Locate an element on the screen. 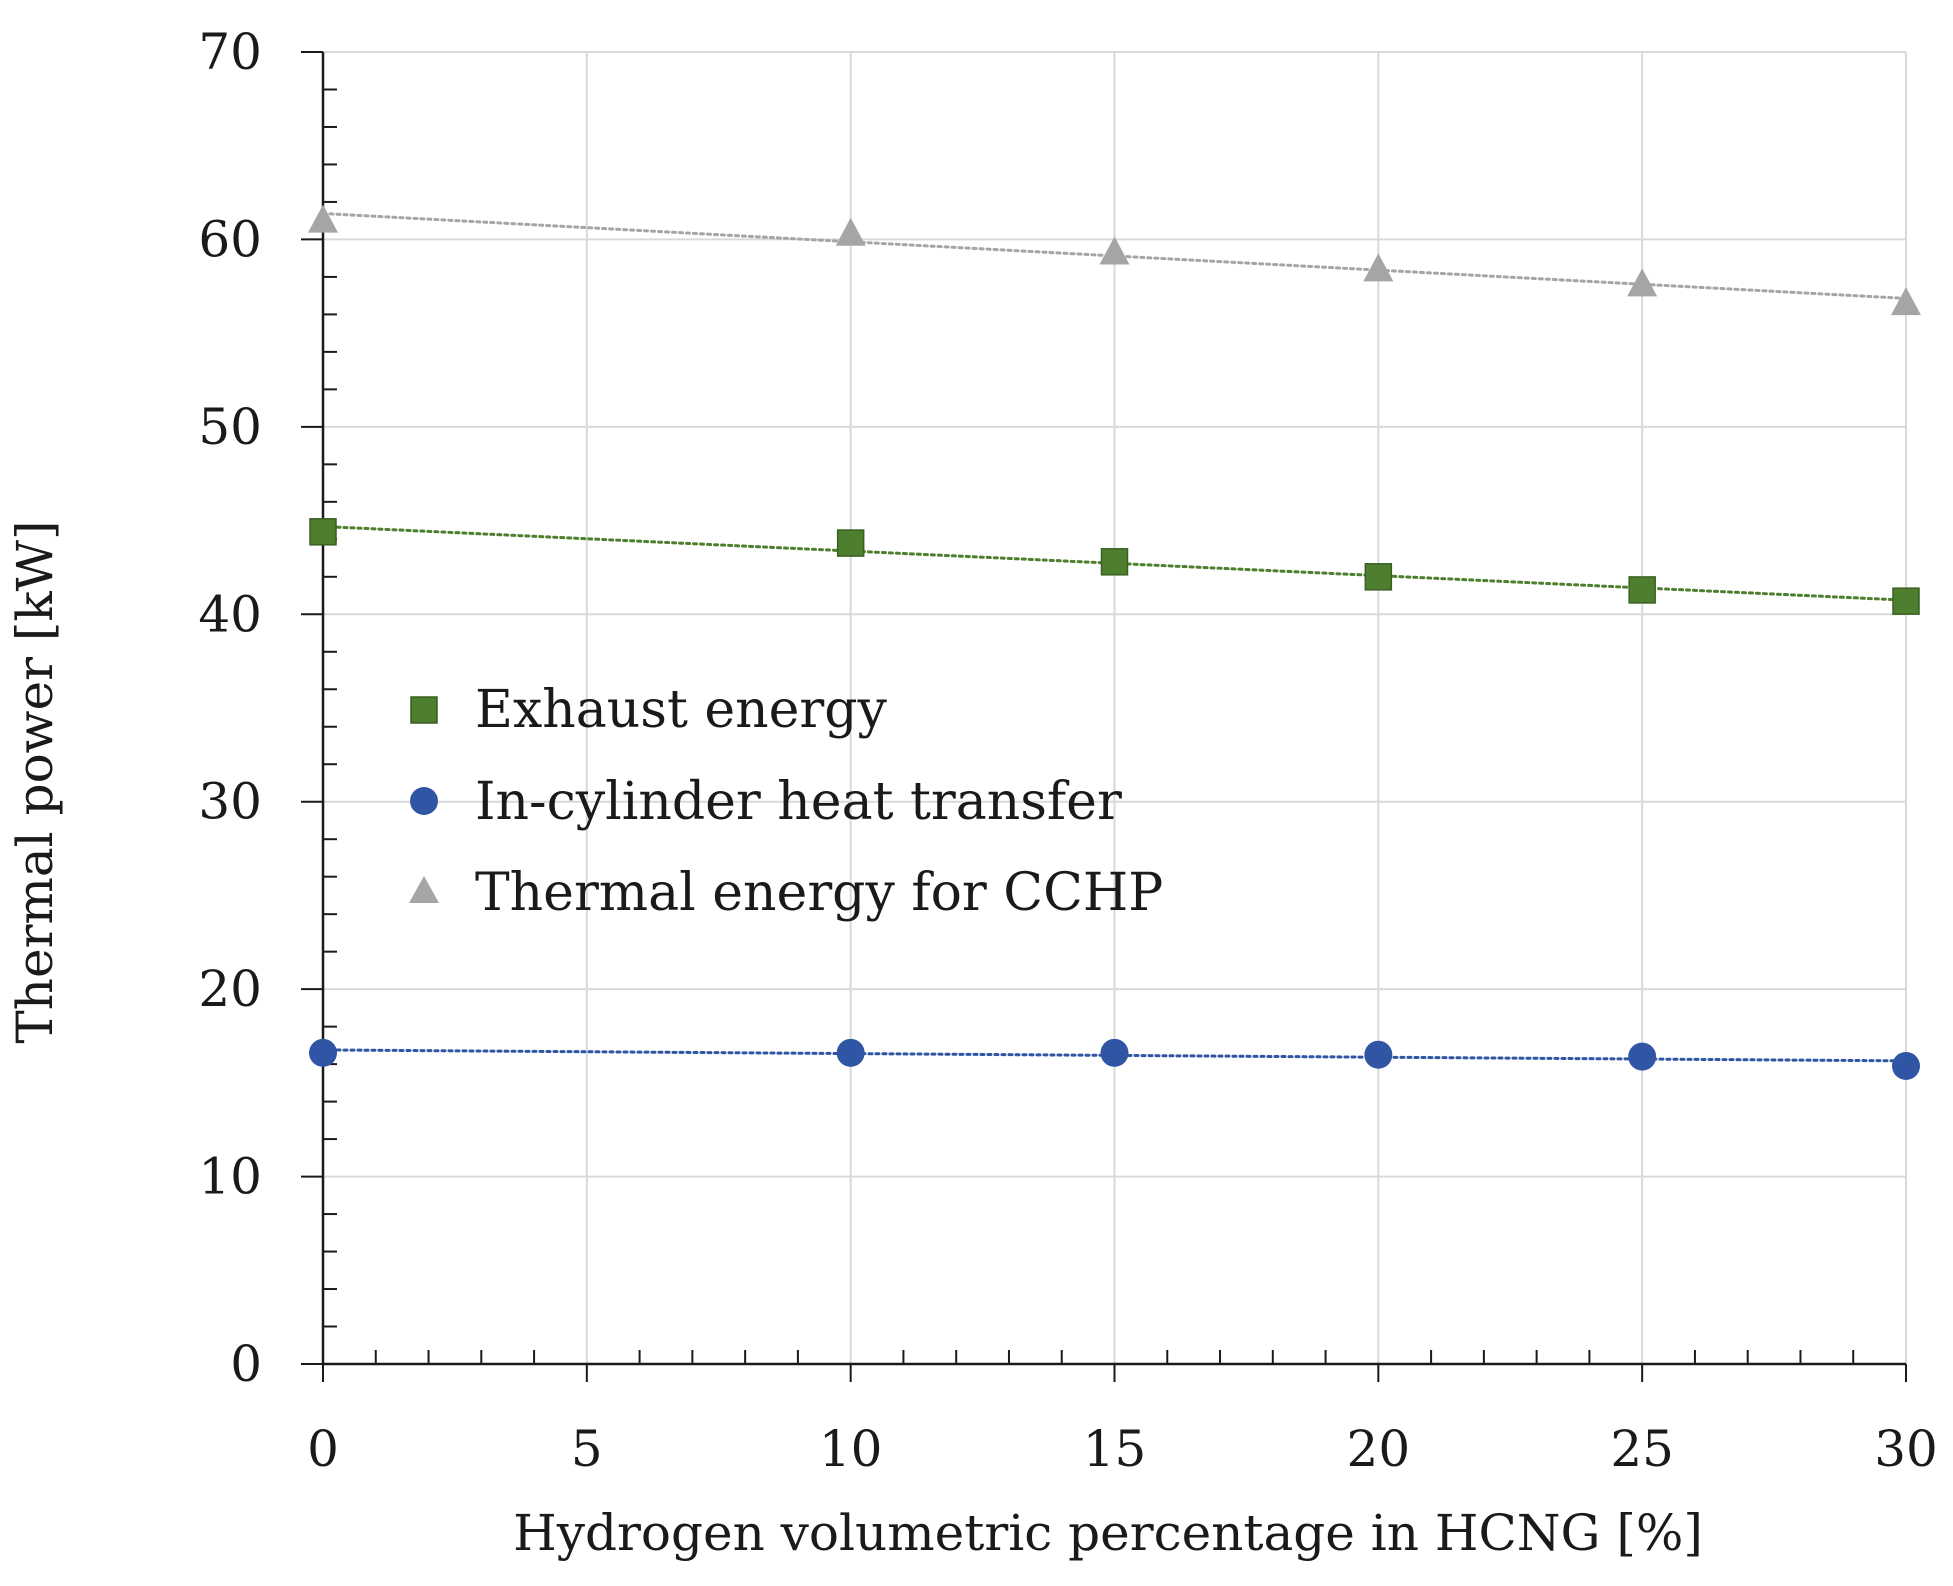 The image size is (1953, 1586). y-tick-label-0: 0 is located at coordinates (246, 1364).